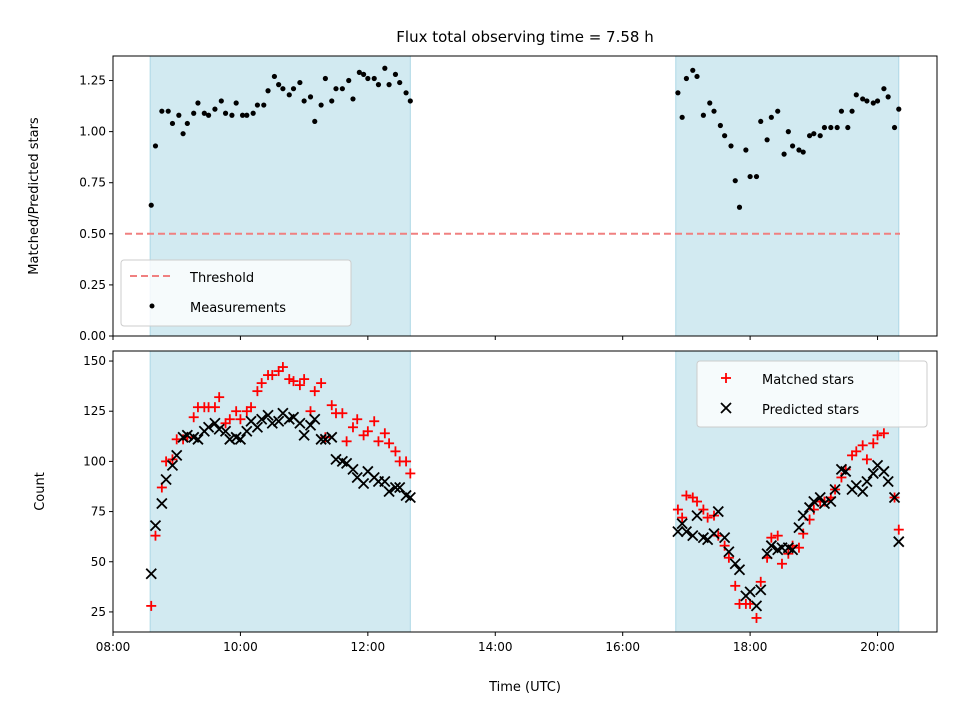  What do you see at coordinates (726, 408) in the screenshot?
I see `legend-cross-marker` at bounding box center [726, 408].